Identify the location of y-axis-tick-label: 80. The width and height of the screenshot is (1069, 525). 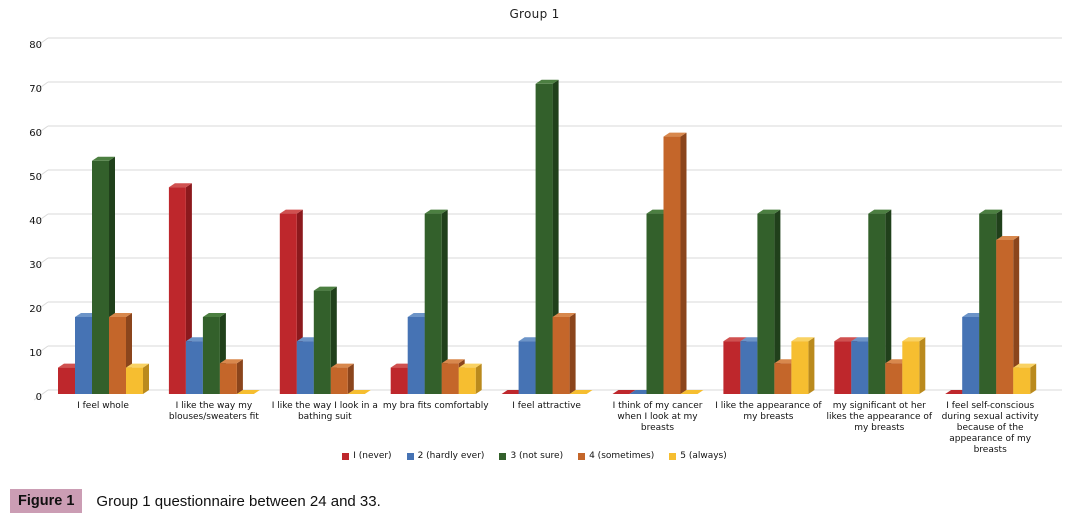
(35, 45).